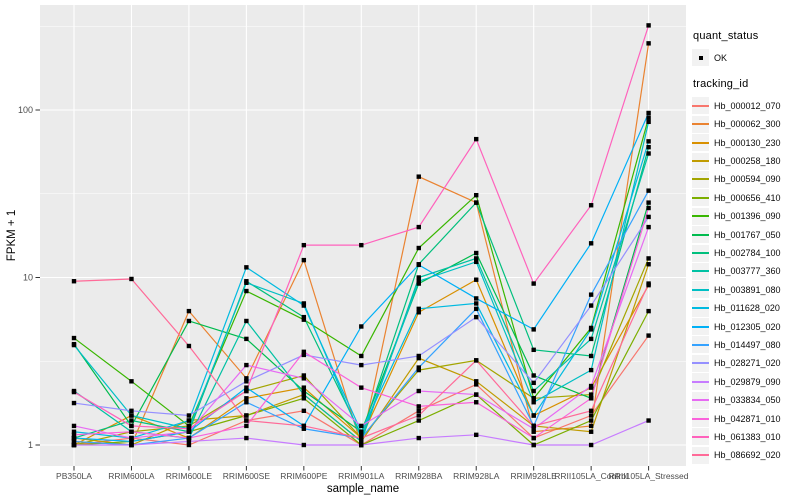 This screenshot has height=500, width=800. I want to click on legend-item-Hb_061383_010: Hb_061383_010, so click(746, 437).